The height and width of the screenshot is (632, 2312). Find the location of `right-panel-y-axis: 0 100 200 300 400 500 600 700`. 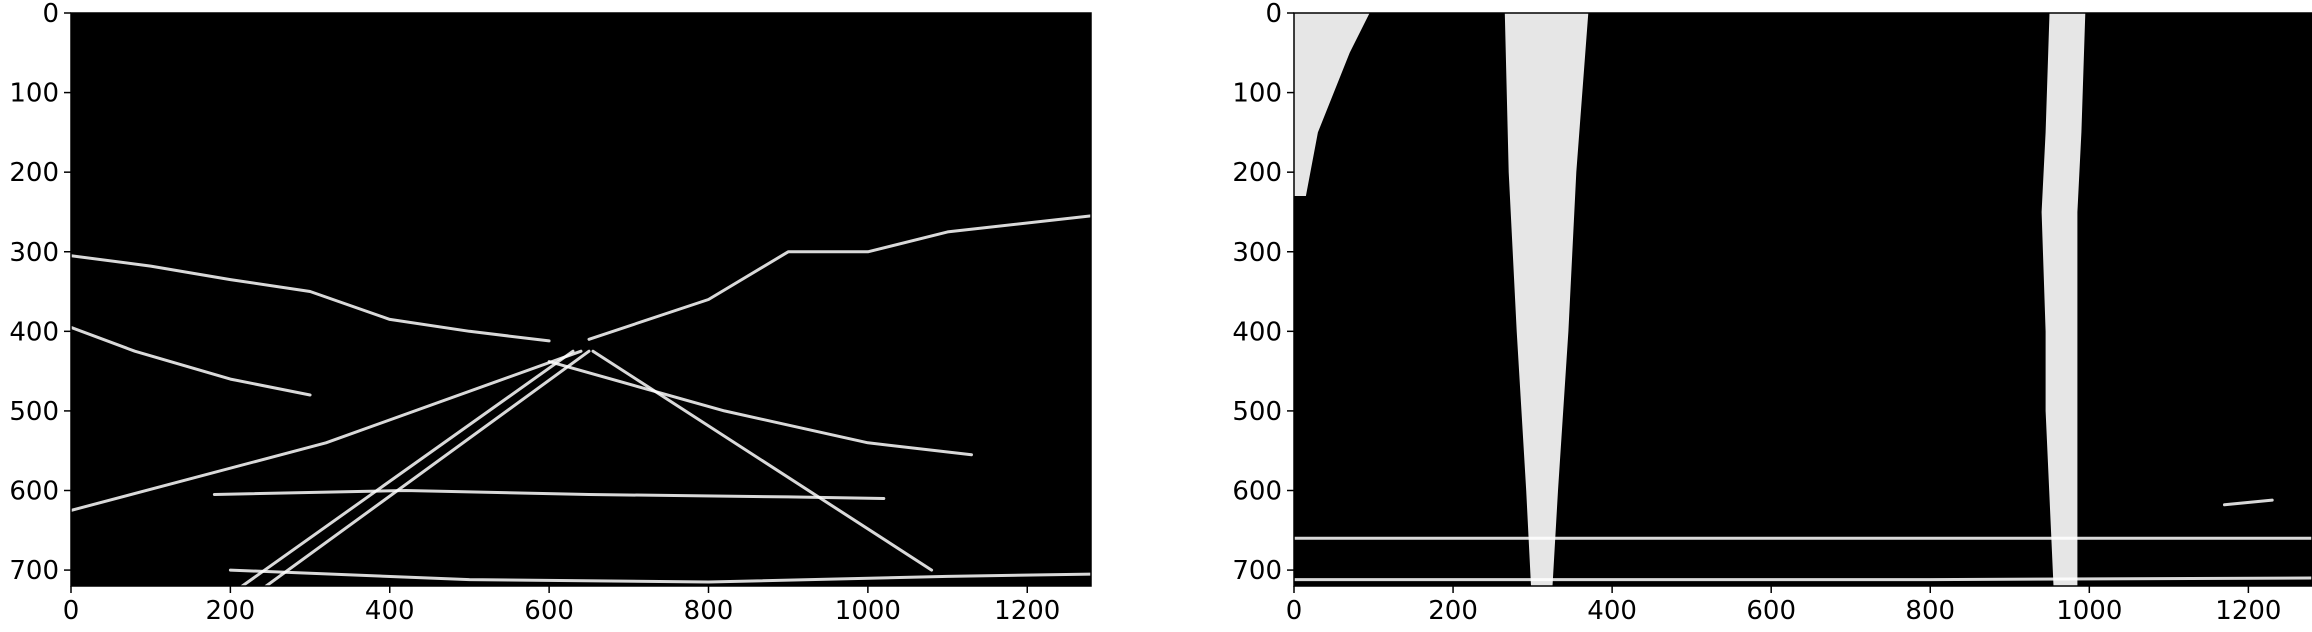

right-panel-y-axis: 0 100 200 300 400 500 600 700 is located at coordinates (1263, 293).